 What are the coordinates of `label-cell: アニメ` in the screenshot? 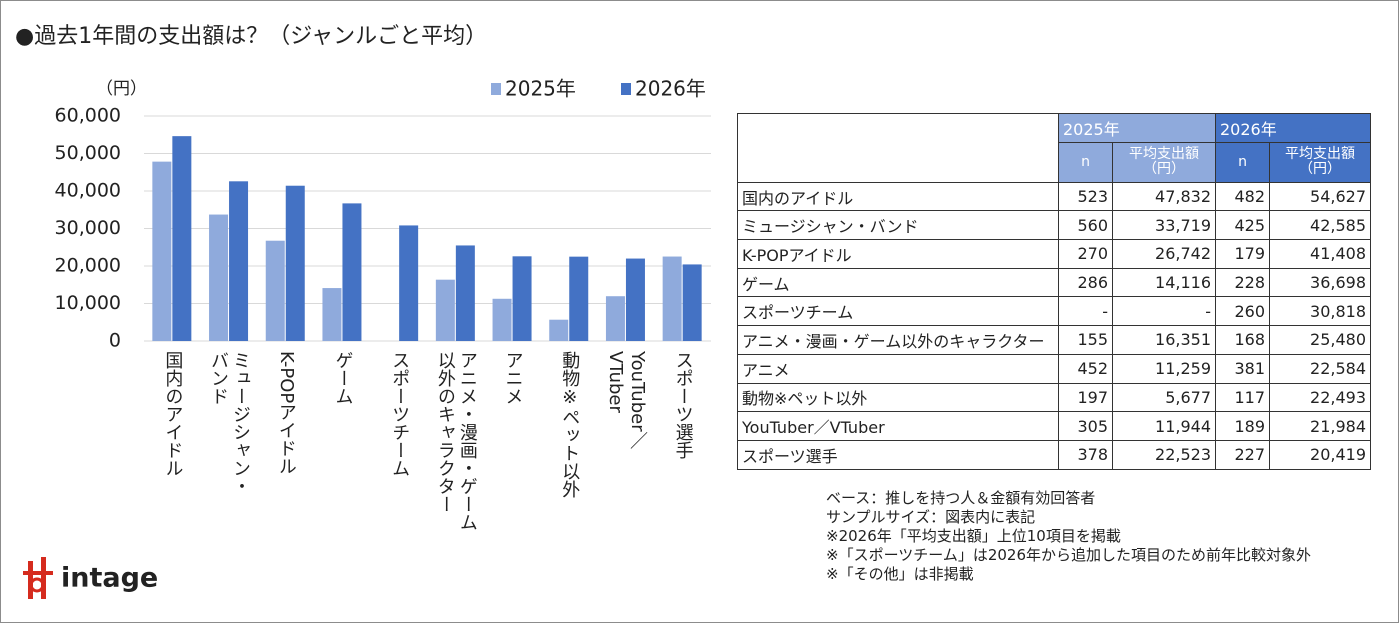 It's located at (898, 368).